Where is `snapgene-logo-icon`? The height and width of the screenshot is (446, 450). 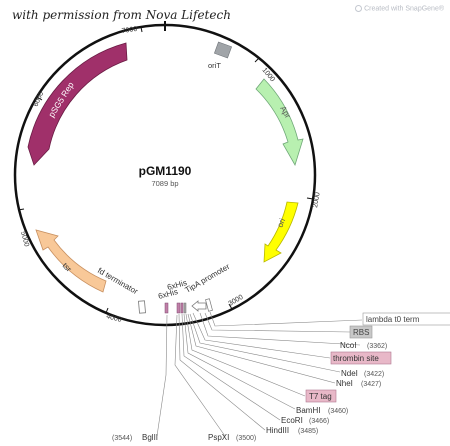
snapgene-logo-icon is located at coordinates (359, 8).